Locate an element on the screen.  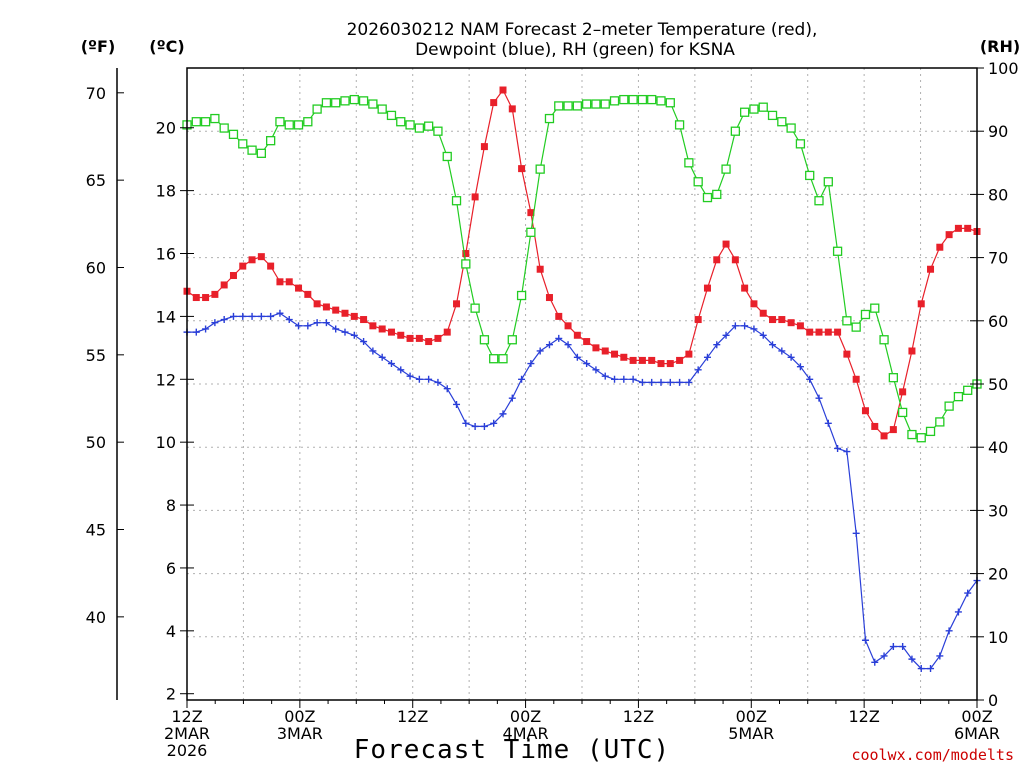
chart-title-line-2: Dewpoint (blue), RH (green) for KSNA is located at coordinates (575, 50).